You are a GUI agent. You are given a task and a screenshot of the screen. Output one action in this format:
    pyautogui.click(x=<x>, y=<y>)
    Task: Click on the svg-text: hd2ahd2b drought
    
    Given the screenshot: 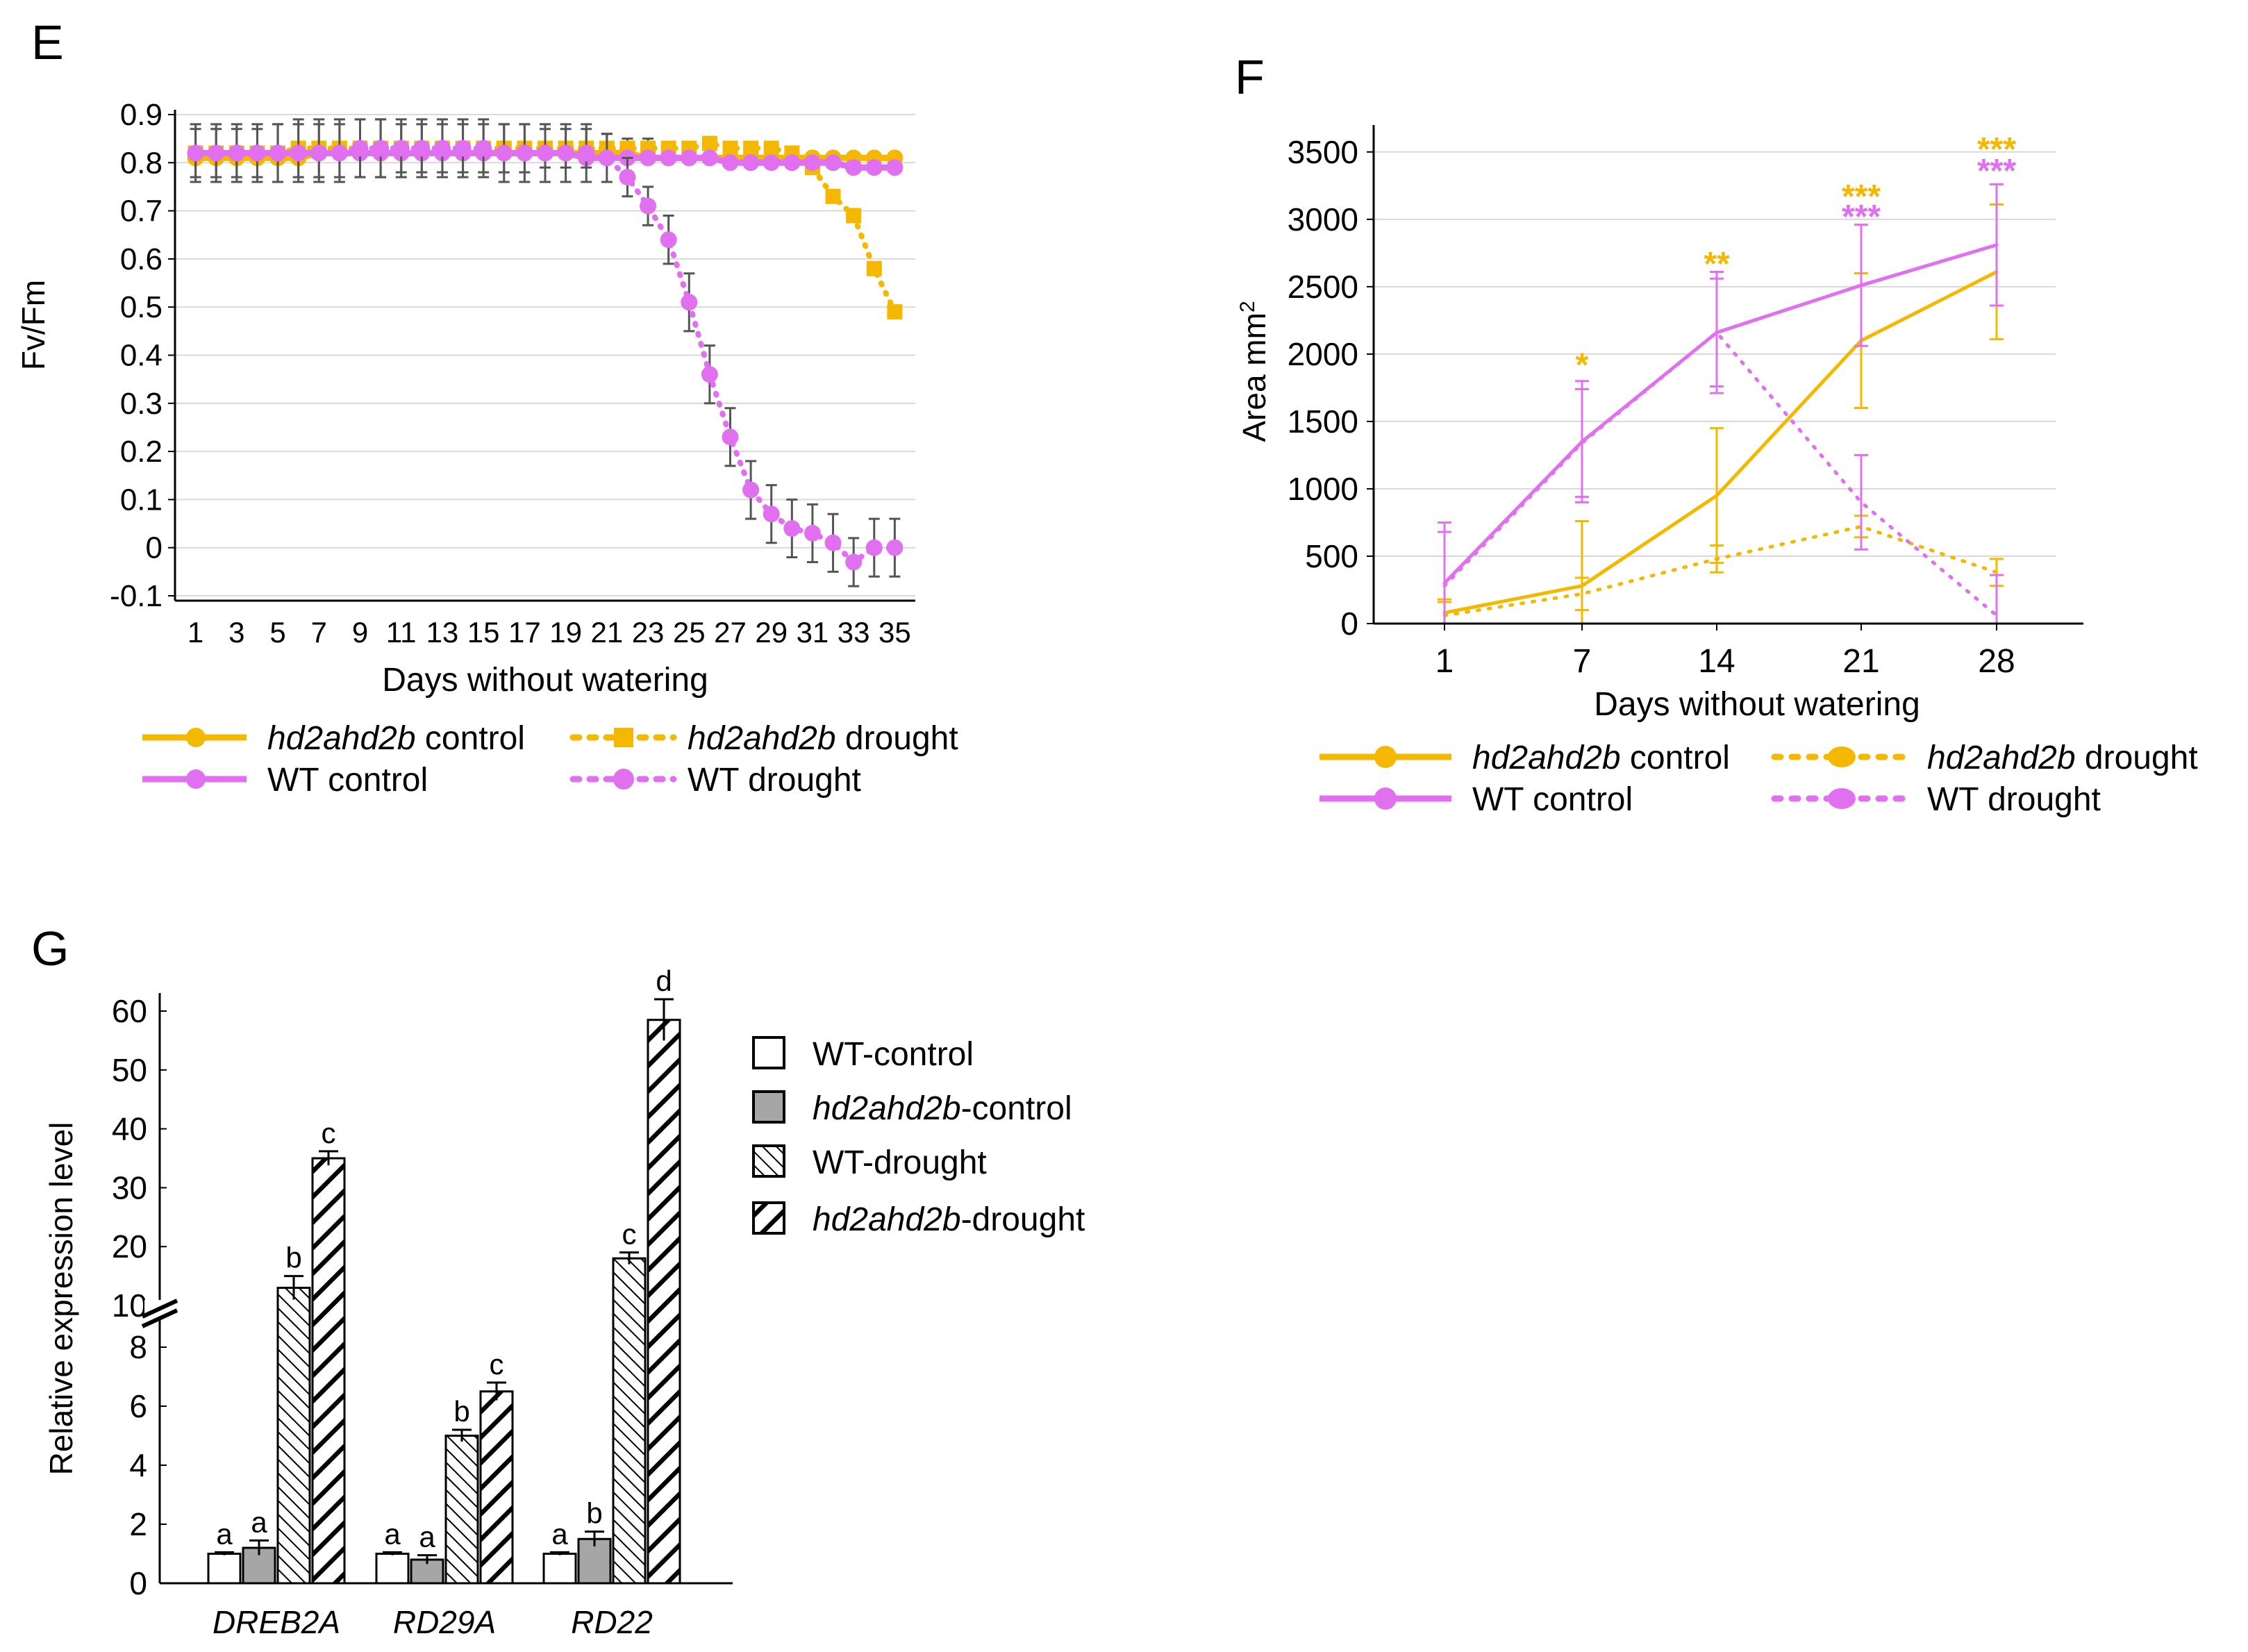 What is the action you would take?
    pyautogui.click(x=2062, y=758)
    